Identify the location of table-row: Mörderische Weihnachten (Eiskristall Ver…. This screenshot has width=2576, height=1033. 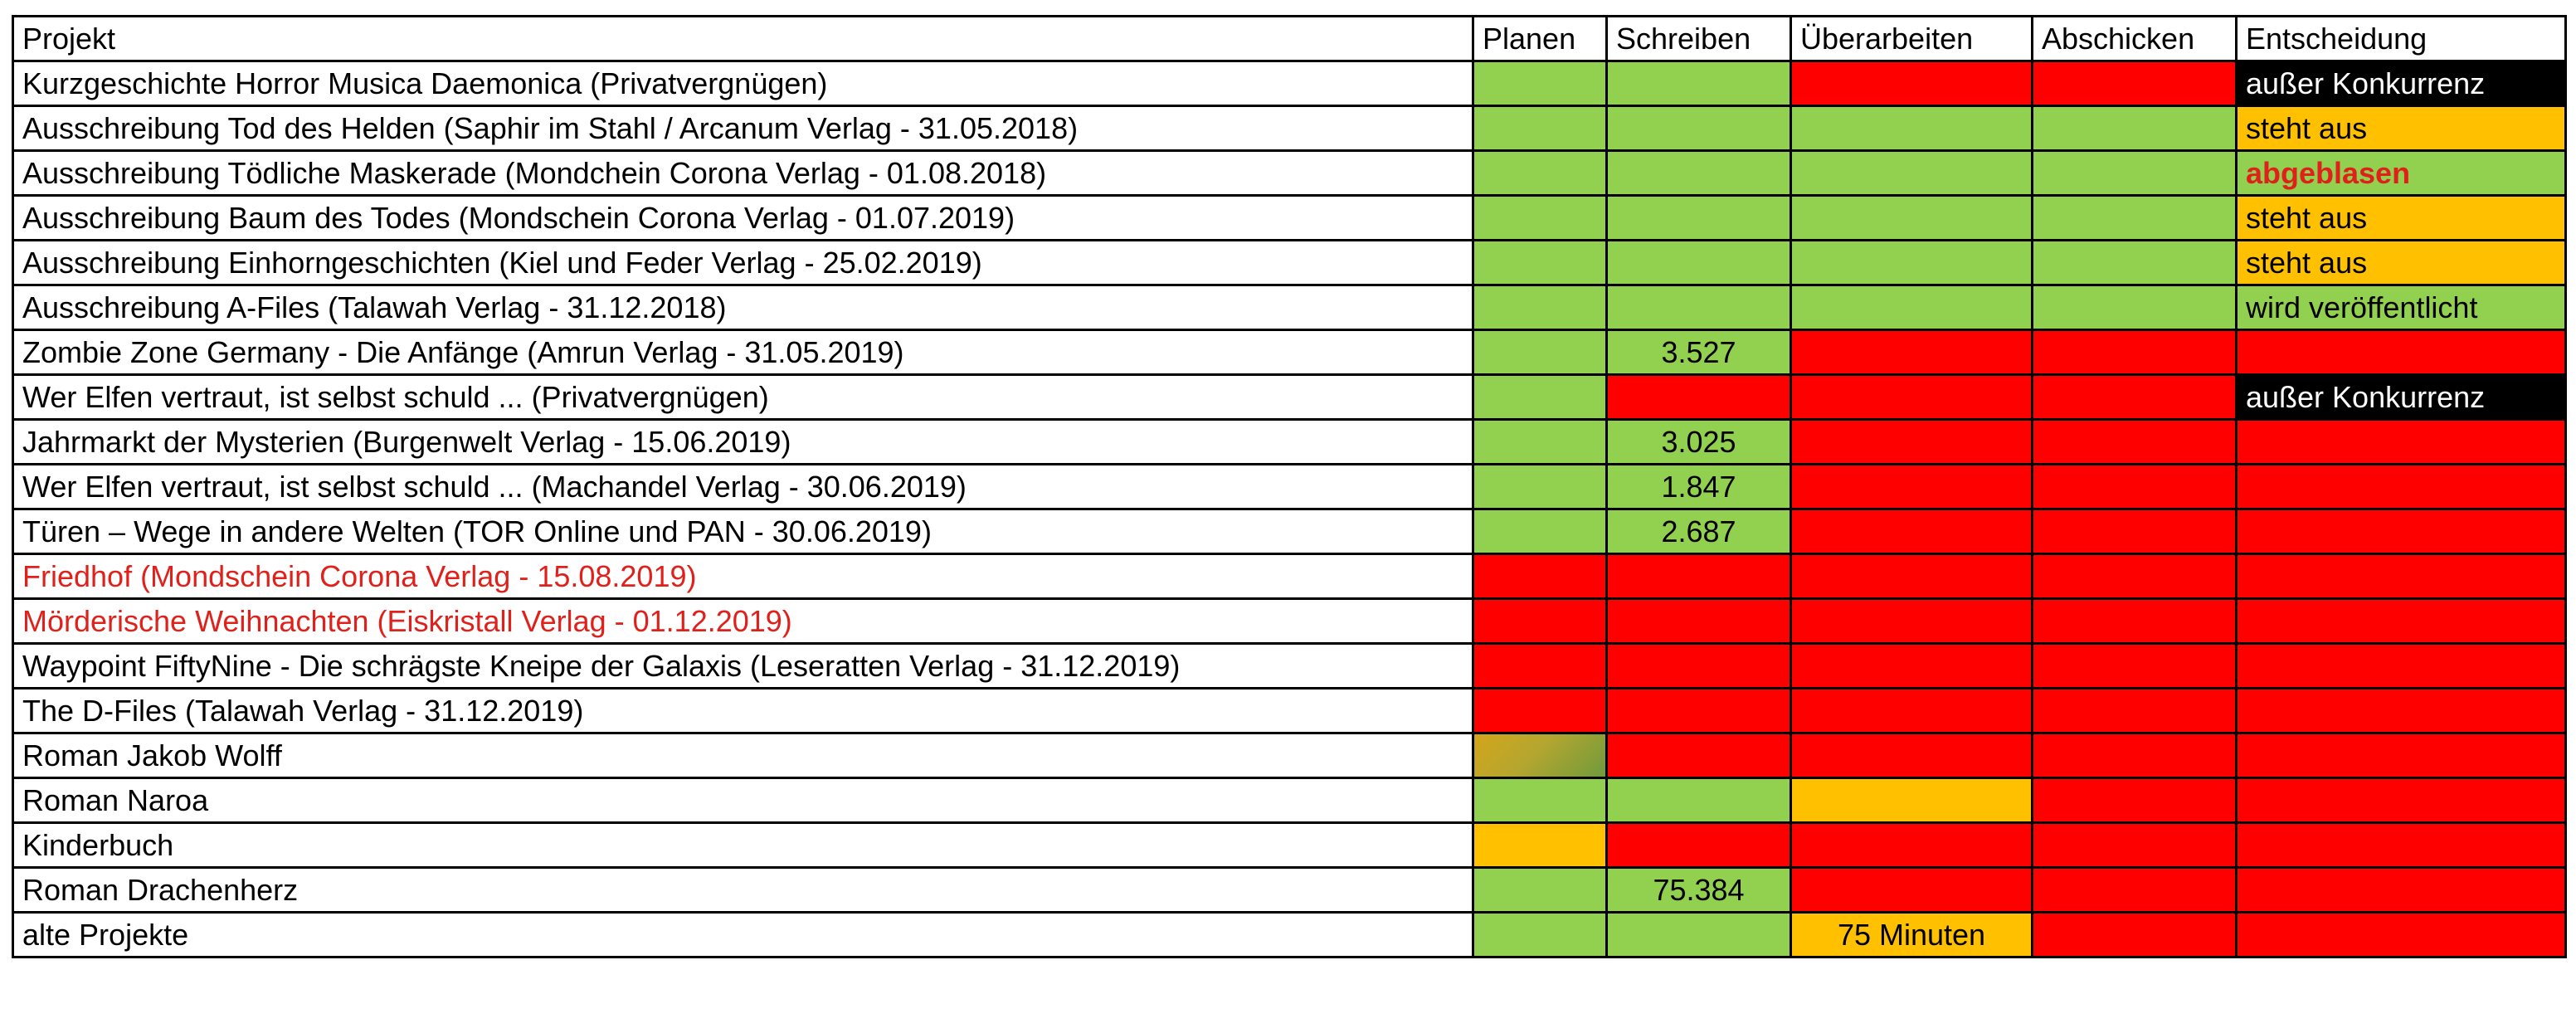
(1289, 621).